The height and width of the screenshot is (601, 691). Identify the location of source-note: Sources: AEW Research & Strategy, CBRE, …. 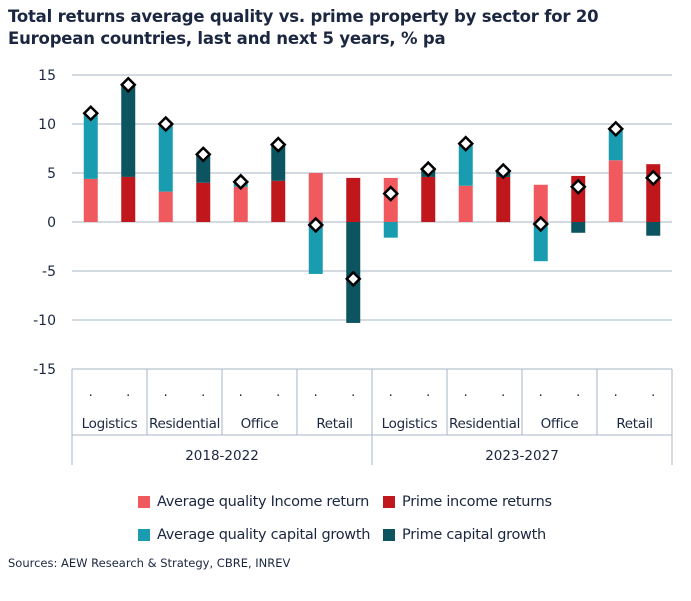
(149, 563).